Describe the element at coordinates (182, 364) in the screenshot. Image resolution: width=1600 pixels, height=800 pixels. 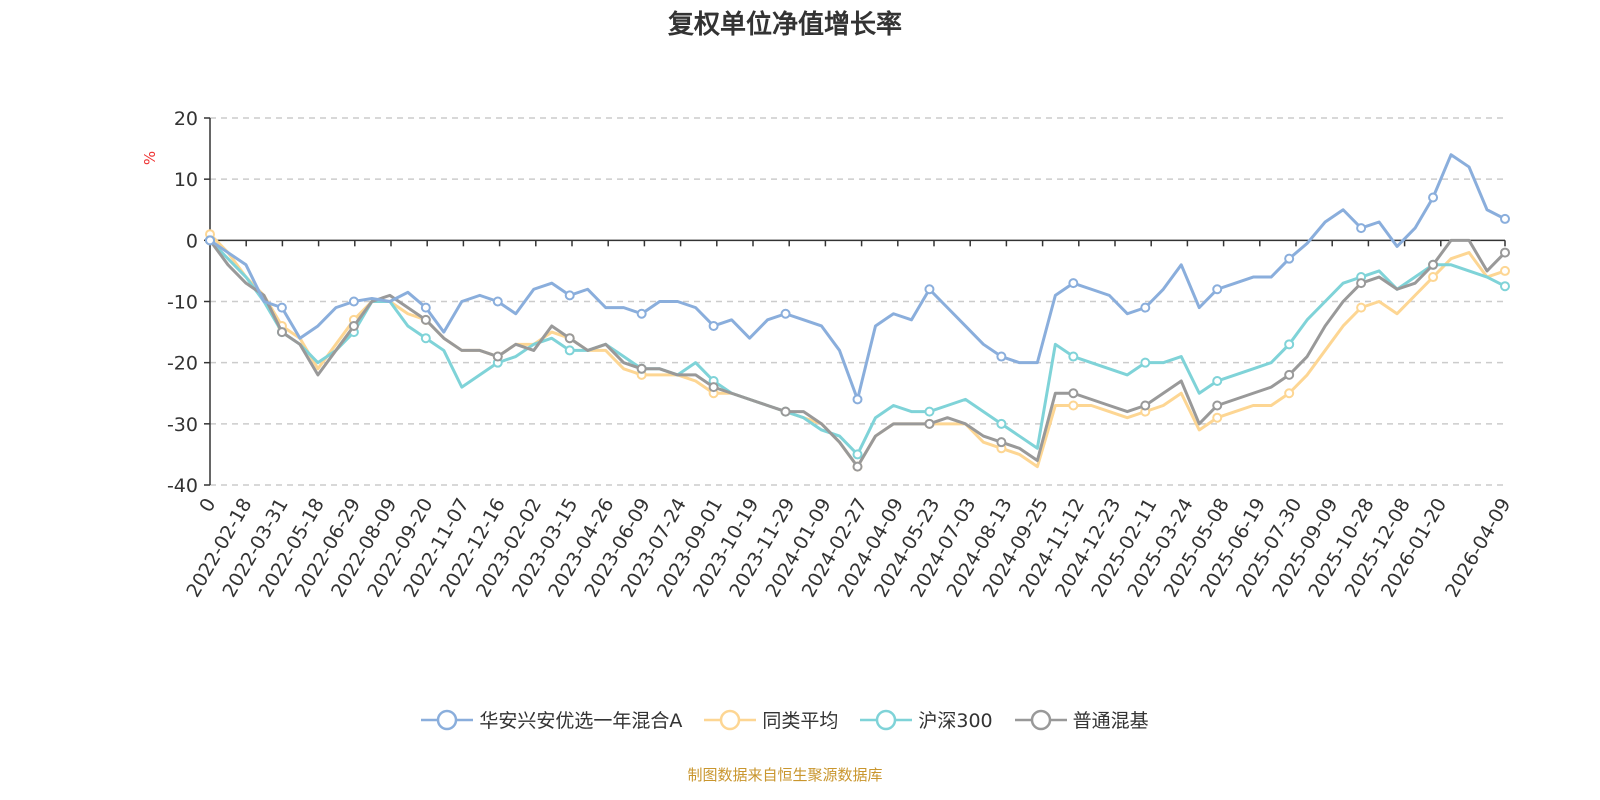
I see `y-tick-label: -20` at that location.